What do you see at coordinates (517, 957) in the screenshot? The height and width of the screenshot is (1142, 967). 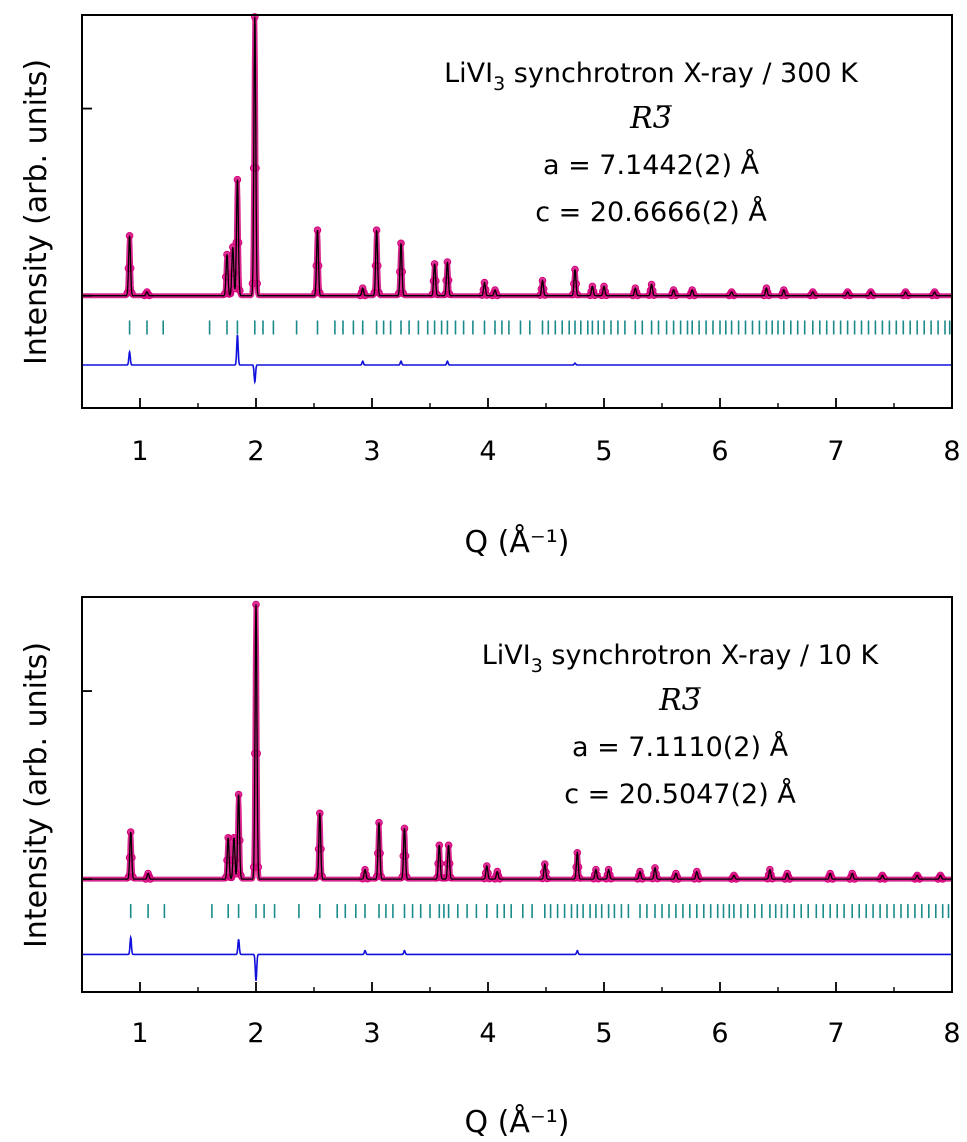 I see `bottom-difference-series` at bounding box center [517, 957].